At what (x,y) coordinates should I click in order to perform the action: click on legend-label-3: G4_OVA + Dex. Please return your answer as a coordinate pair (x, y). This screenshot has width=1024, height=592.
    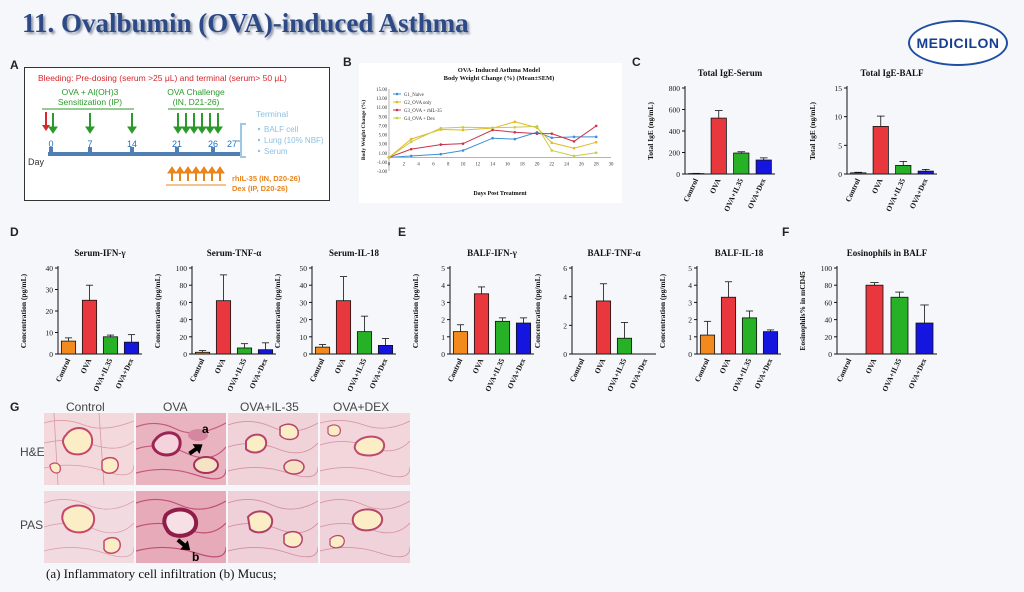
    Looking at the image, I should click on (419, 119).